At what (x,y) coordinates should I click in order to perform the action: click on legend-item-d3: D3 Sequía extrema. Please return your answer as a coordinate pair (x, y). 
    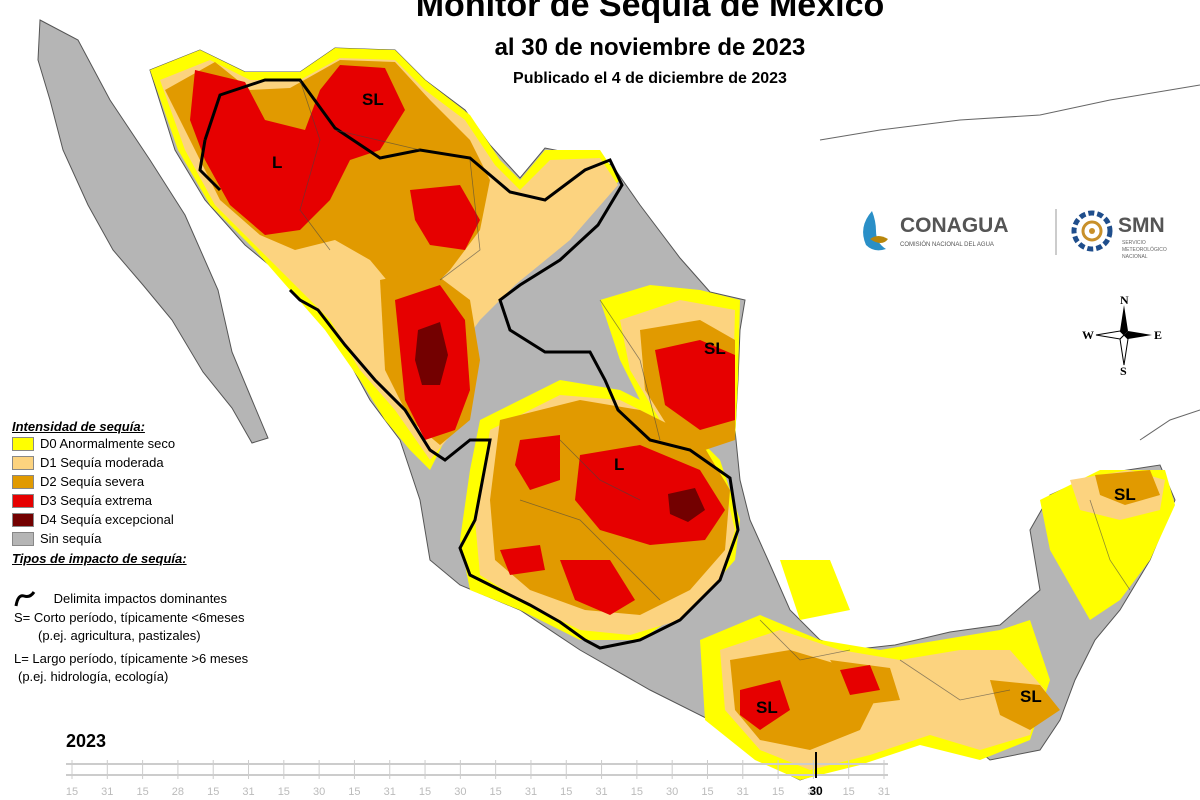
    Looking at the image, I should click on (127, 500).